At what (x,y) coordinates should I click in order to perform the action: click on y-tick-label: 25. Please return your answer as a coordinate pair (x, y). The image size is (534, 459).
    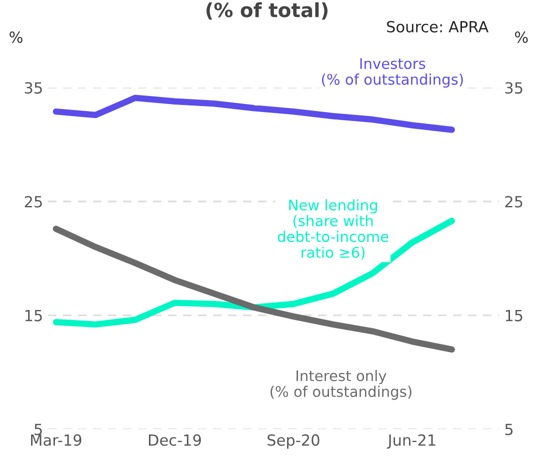
    Looking at the image, I should click on (33, 202).